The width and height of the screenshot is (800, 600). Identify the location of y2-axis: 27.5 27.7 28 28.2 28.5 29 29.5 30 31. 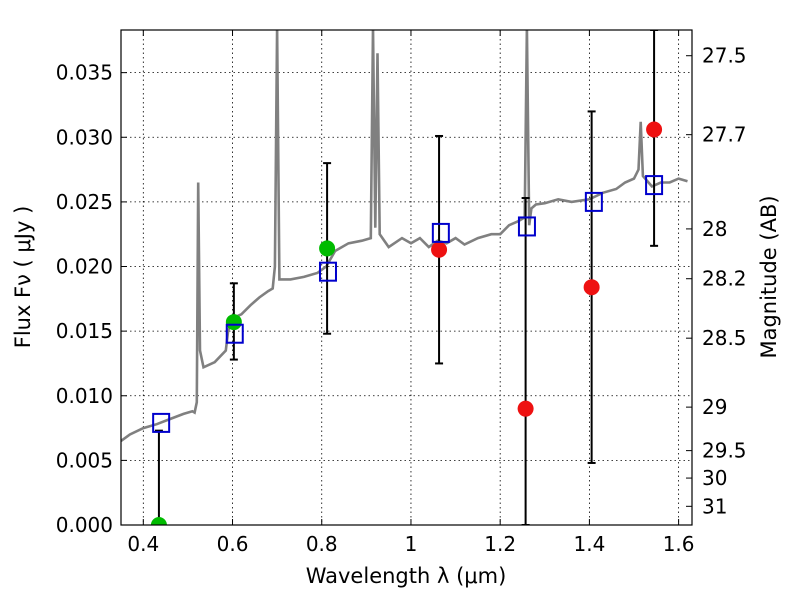
(716, 281).